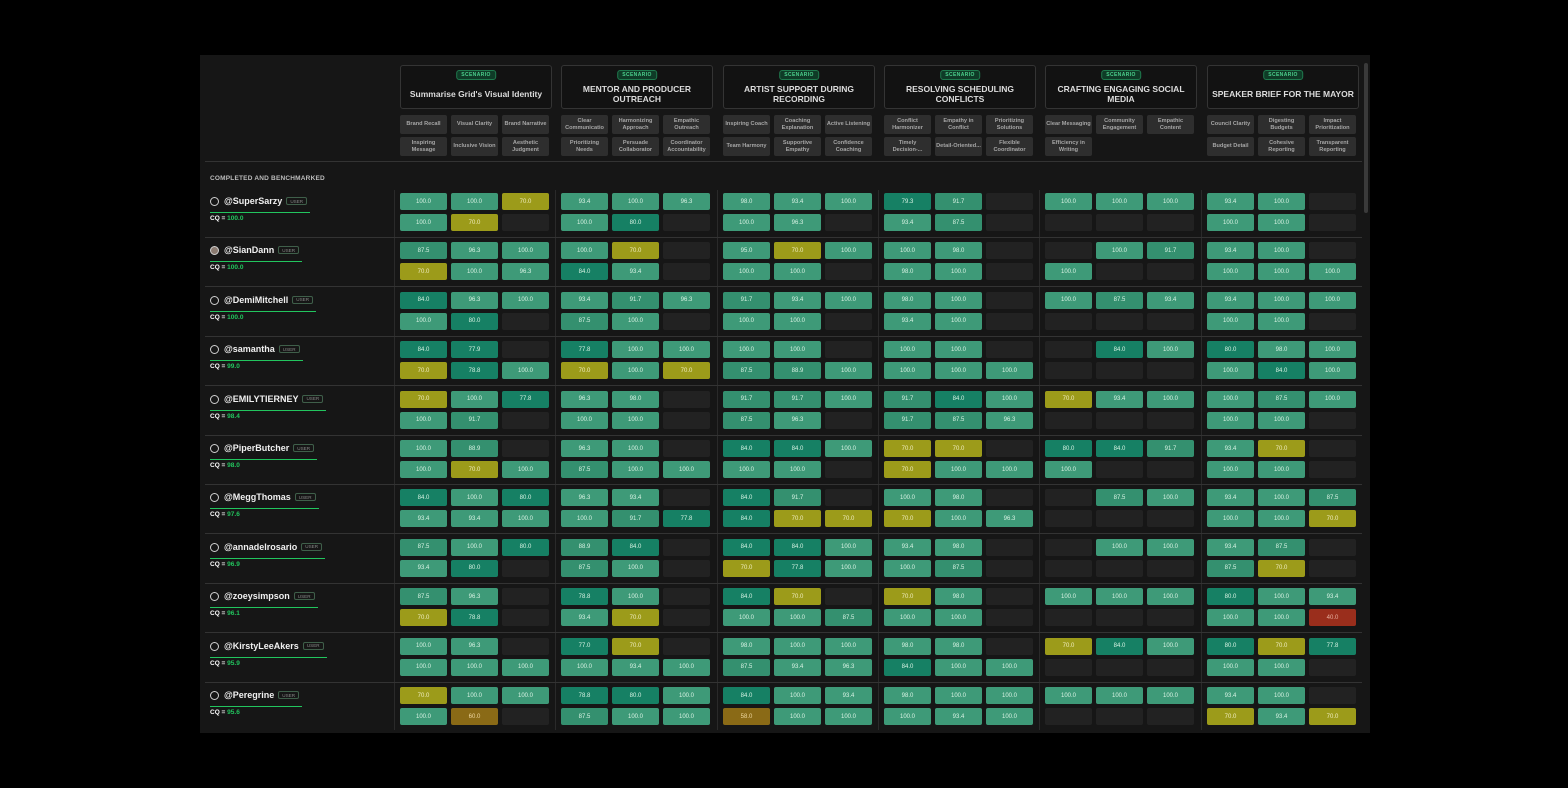 The height and width of the screenshot is (788, 1568). I want to click on user-entry: @SuperSarzy USER CQ = 100.0, so click(300, 216).